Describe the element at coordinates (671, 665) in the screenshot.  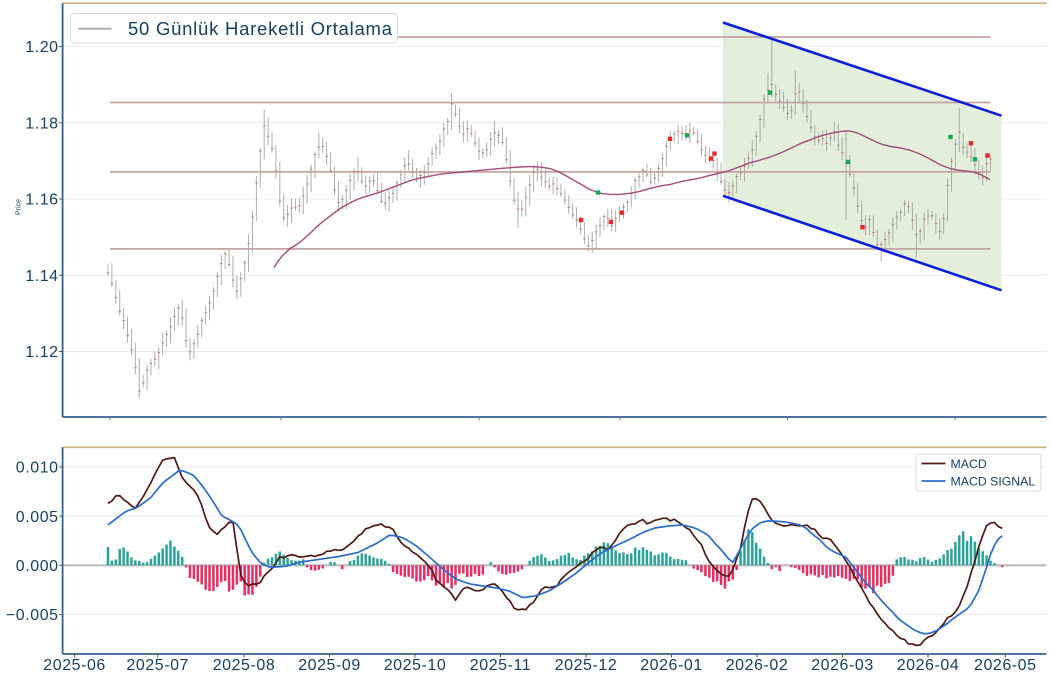
I see `svg-text: 2026-01` at that location.